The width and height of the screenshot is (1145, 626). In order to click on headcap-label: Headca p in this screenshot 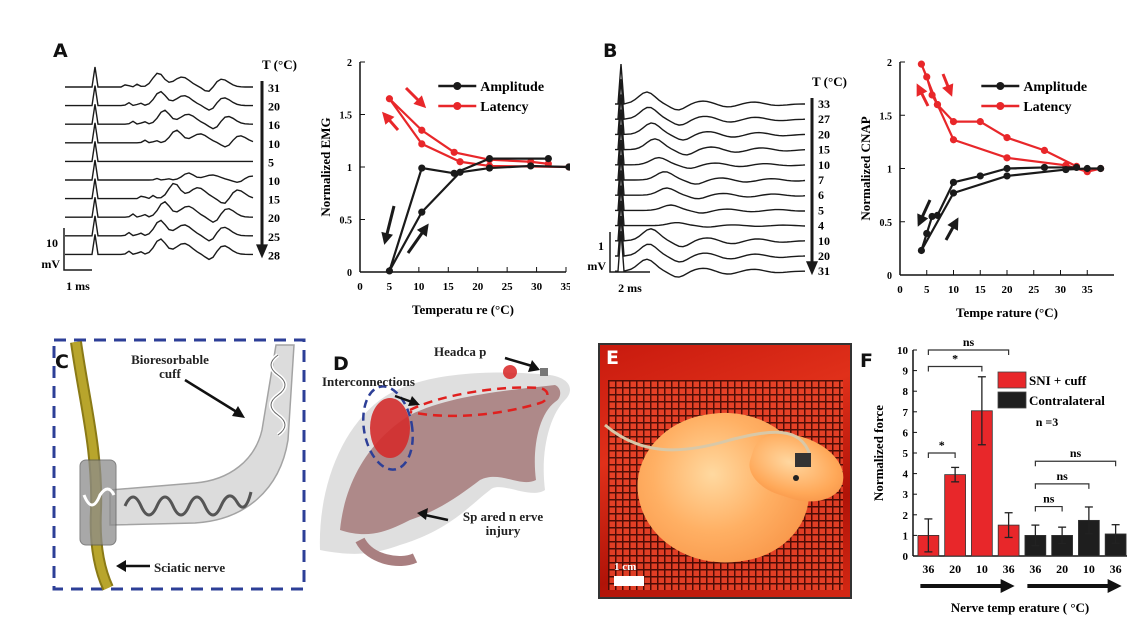, I will do `click(460, 351)`.